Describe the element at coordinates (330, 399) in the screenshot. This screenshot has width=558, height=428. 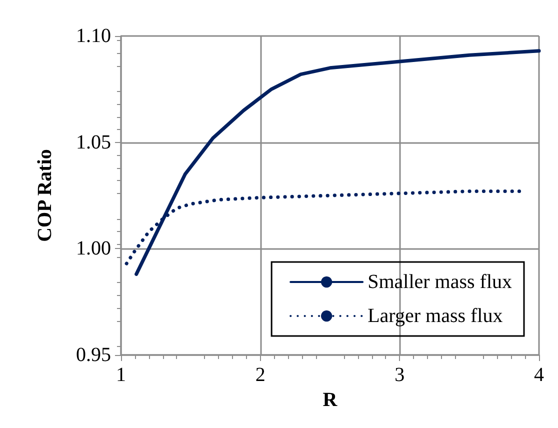
I see `x-axis-title: R` at that location.